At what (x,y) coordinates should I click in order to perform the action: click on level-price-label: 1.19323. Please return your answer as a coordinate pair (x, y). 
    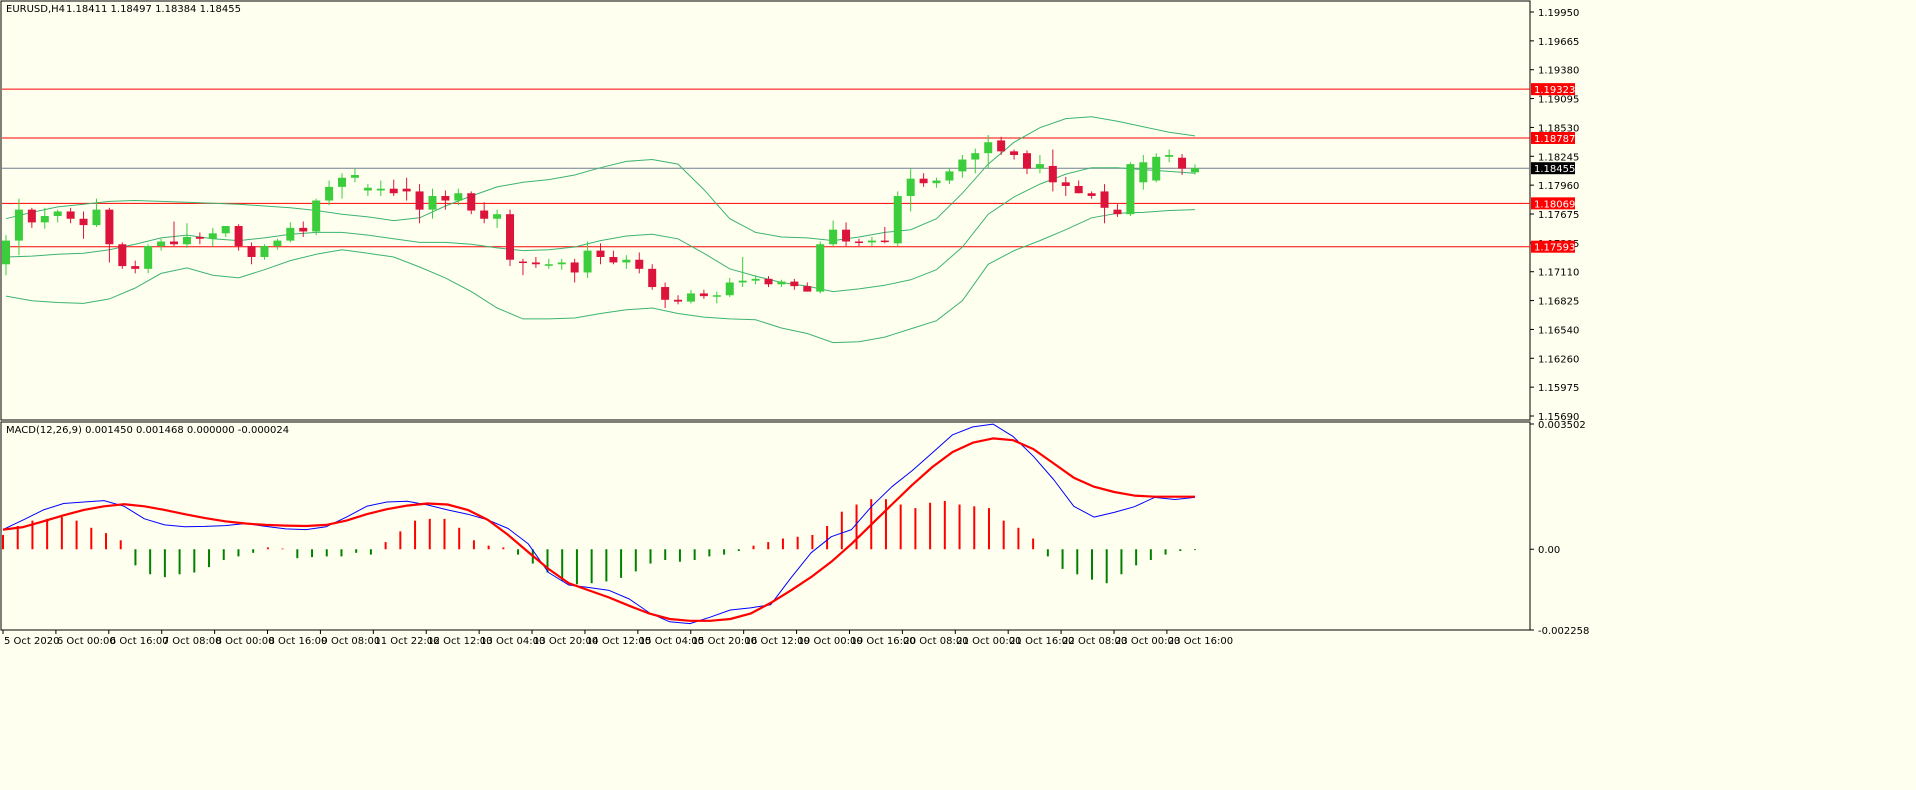
    Looking at the image, I should click on (1554, 90).